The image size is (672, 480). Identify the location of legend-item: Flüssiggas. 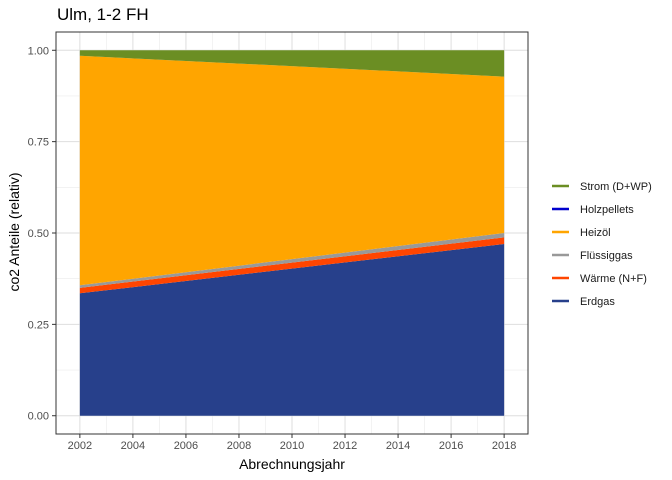
(592, 256).